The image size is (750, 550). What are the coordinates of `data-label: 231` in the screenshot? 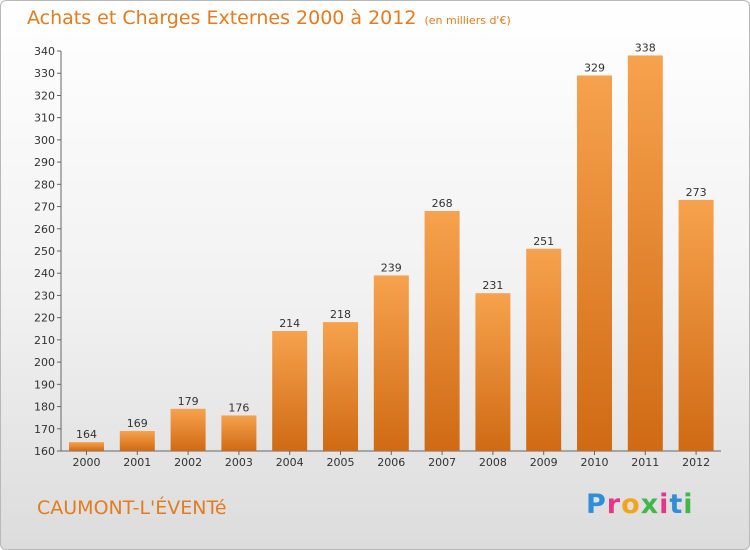 It's located at (492, 285).